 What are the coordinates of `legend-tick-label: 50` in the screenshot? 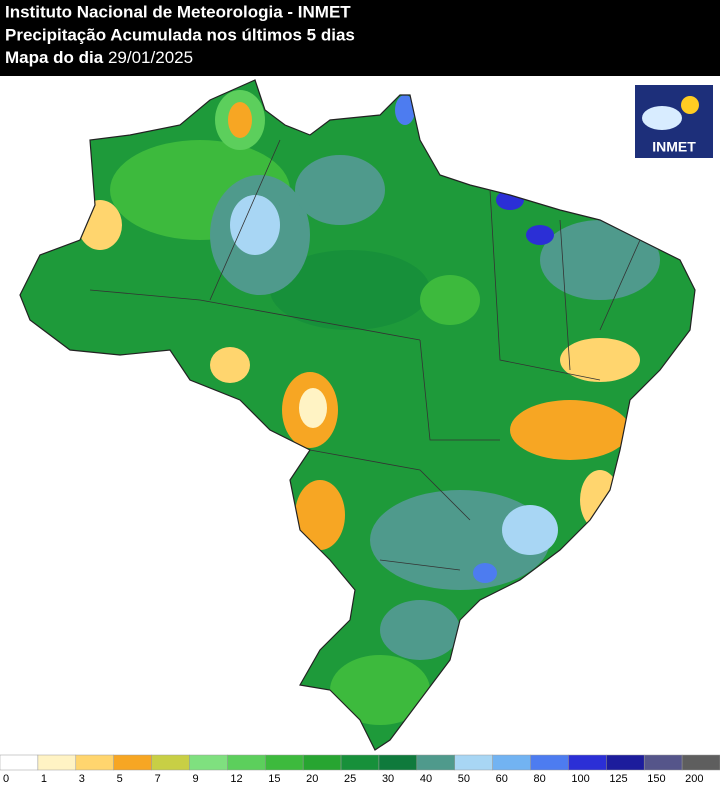 It's located at (464, 779).